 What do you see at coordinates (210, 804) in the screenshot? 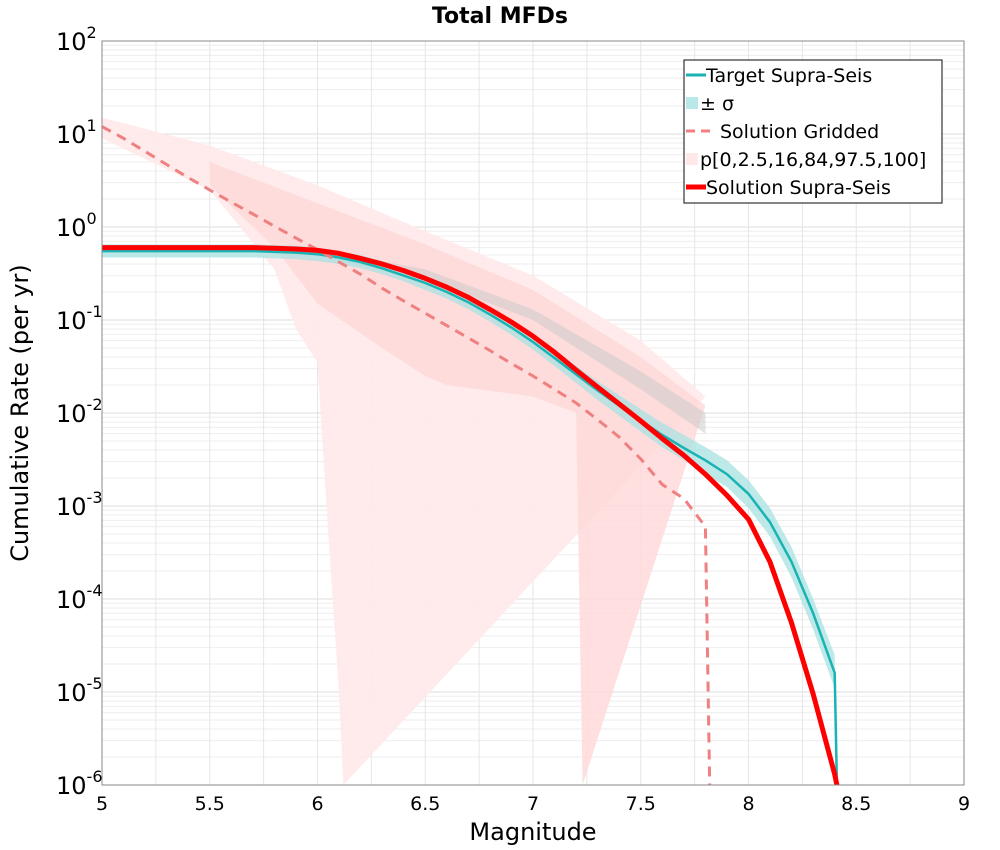
I see `x-tick-label: 5.5` at bounding box center [210, 804].